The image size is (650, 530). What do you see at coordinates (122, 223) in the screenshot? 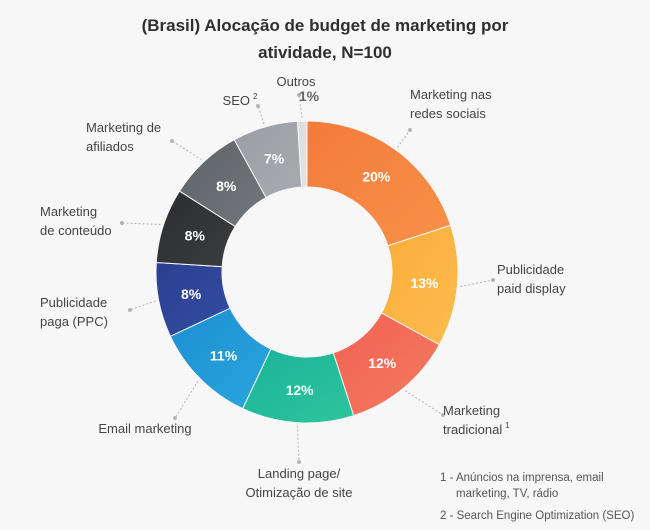
I see `leader-dot-marketing-de-conteudo` at bounding box center [122, 223].